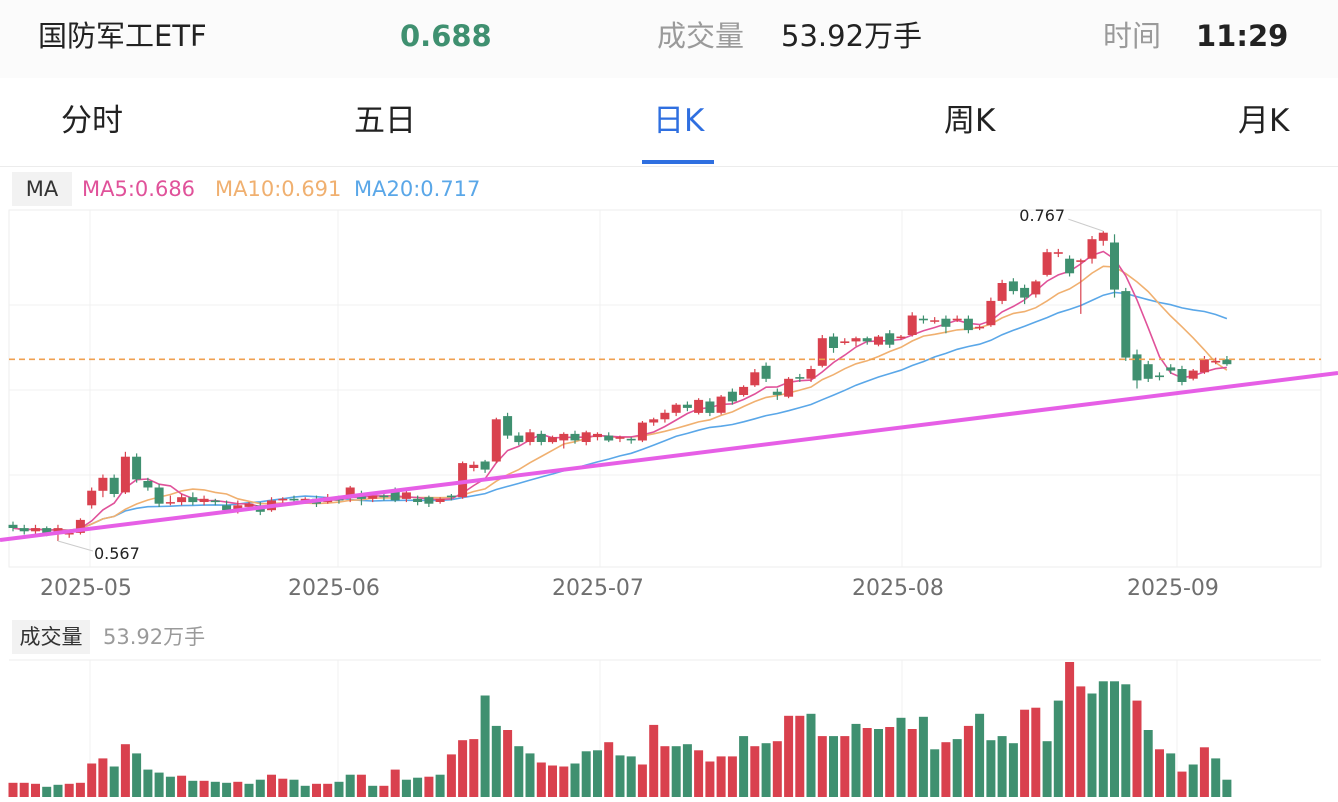 The height and width of the screenshot is (802, 1338). I want to click on current-price: 0.688, so click(446, 36).